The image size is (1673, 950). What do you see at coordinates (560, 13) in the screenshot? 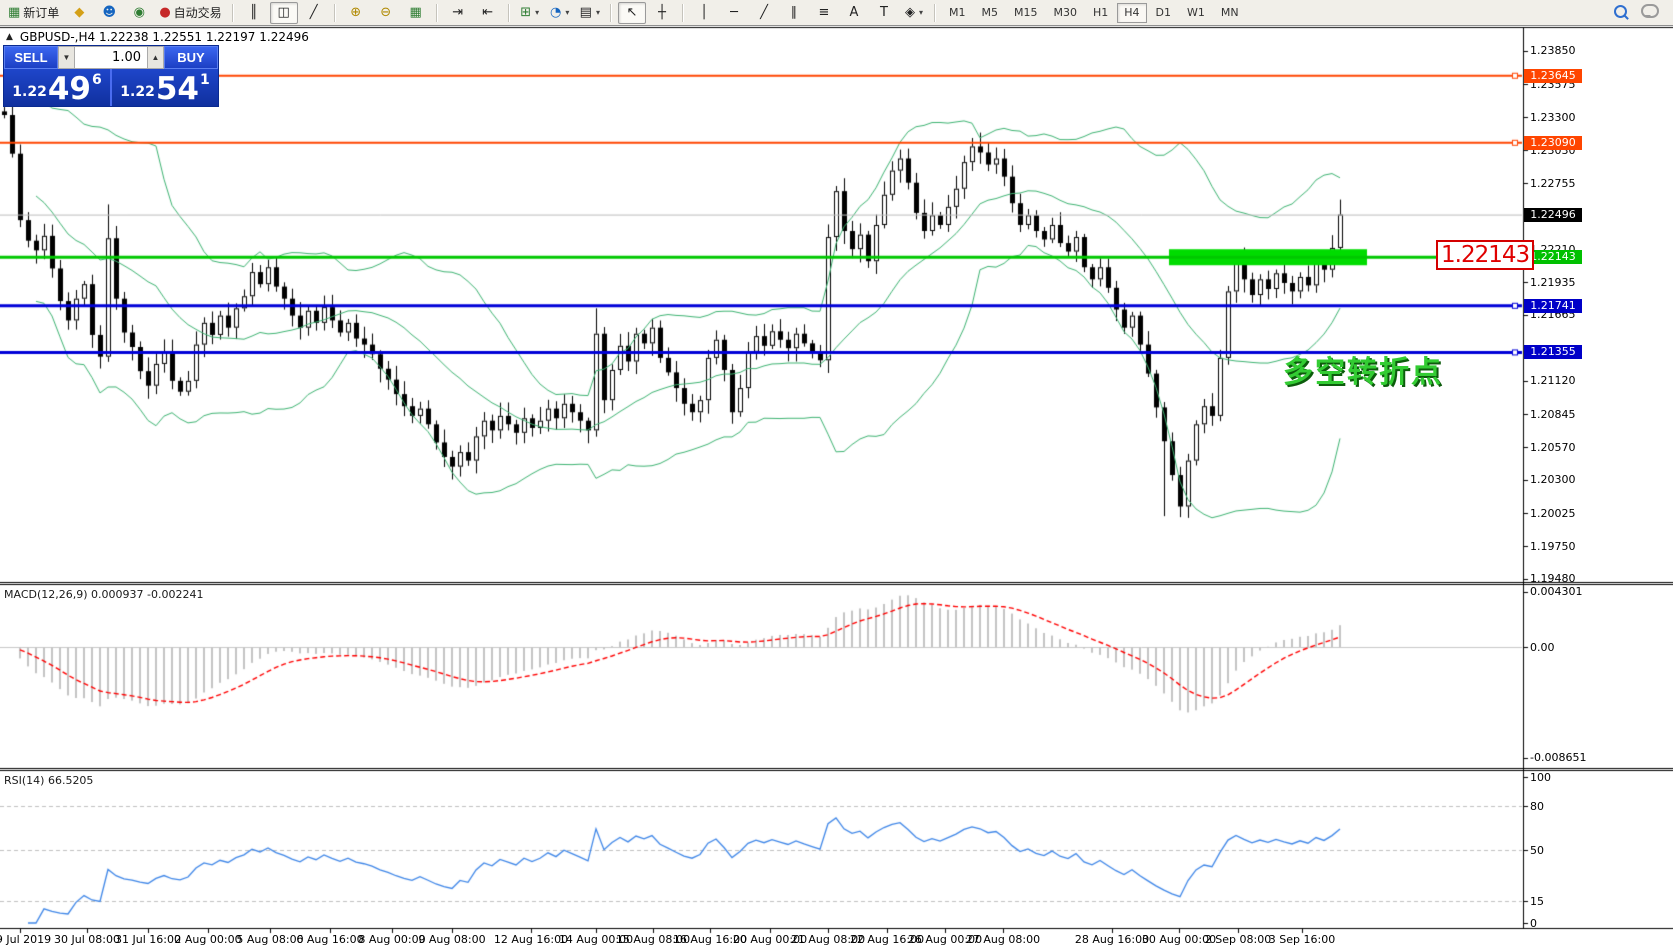
I see `toolbar-periods-button: ◔ ▾` at bounding box center [560, 13].